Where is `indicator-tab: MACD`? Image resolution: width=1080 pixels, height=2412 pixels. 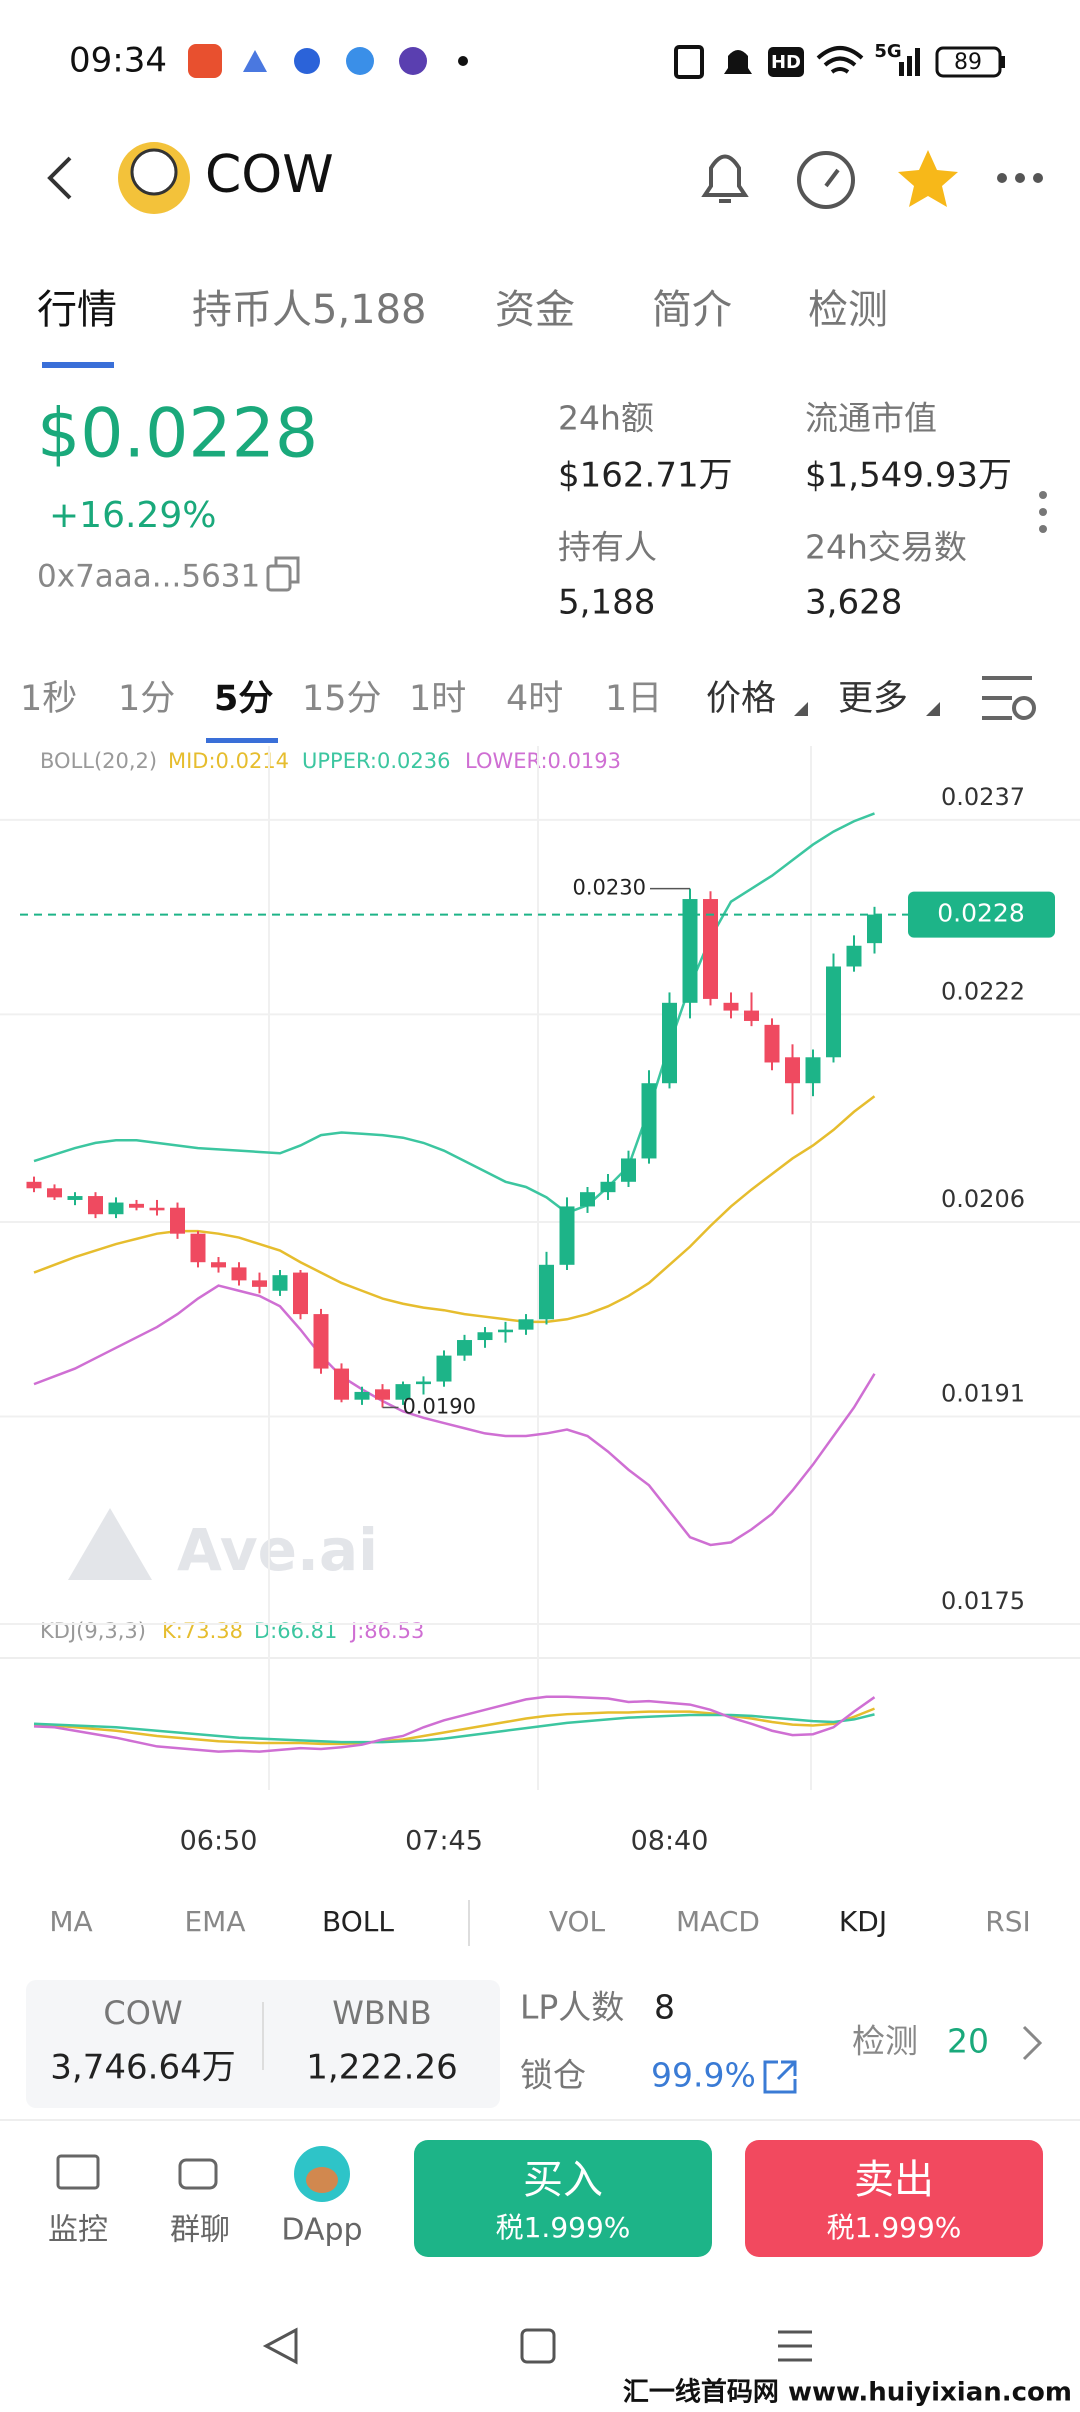 indicator-tab: MACD is located at coordinates (718, 1921).